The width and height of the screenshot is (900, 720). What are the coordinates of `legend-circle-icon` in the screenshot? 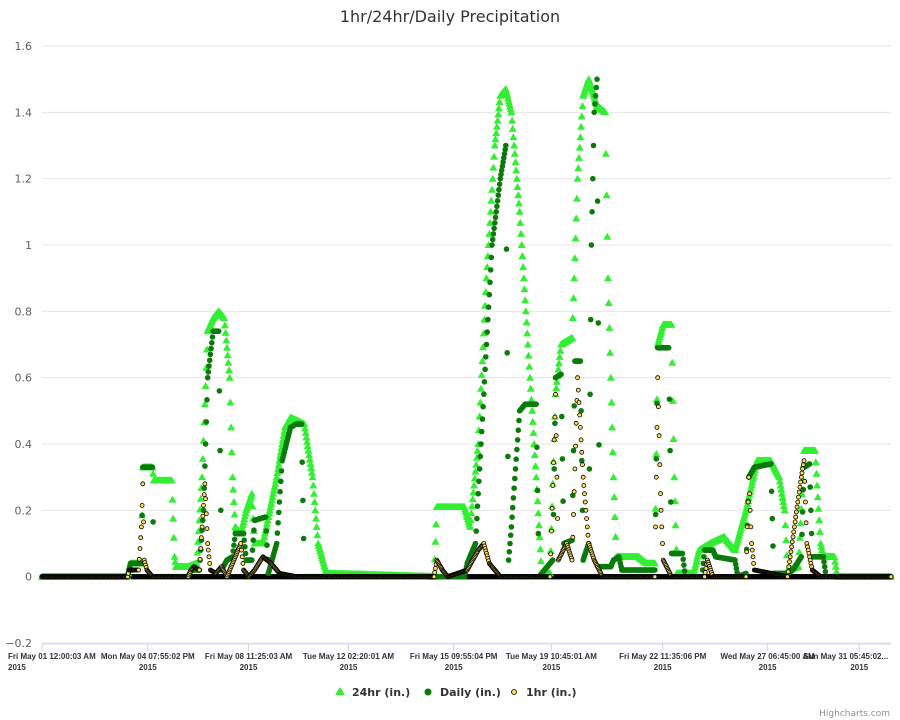 It's located at (428, 692).